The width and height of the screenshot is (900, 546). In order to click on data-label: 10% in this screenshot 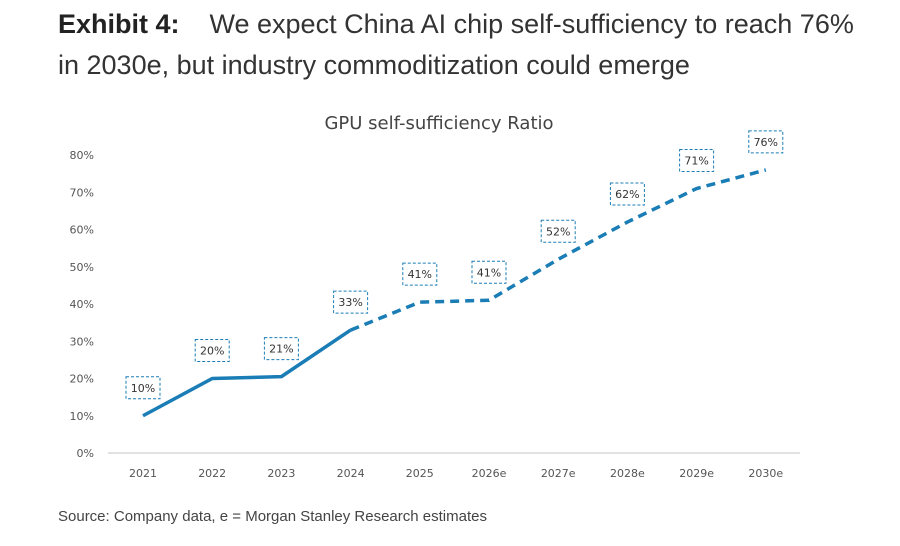, I will do `click(143, 388)`.